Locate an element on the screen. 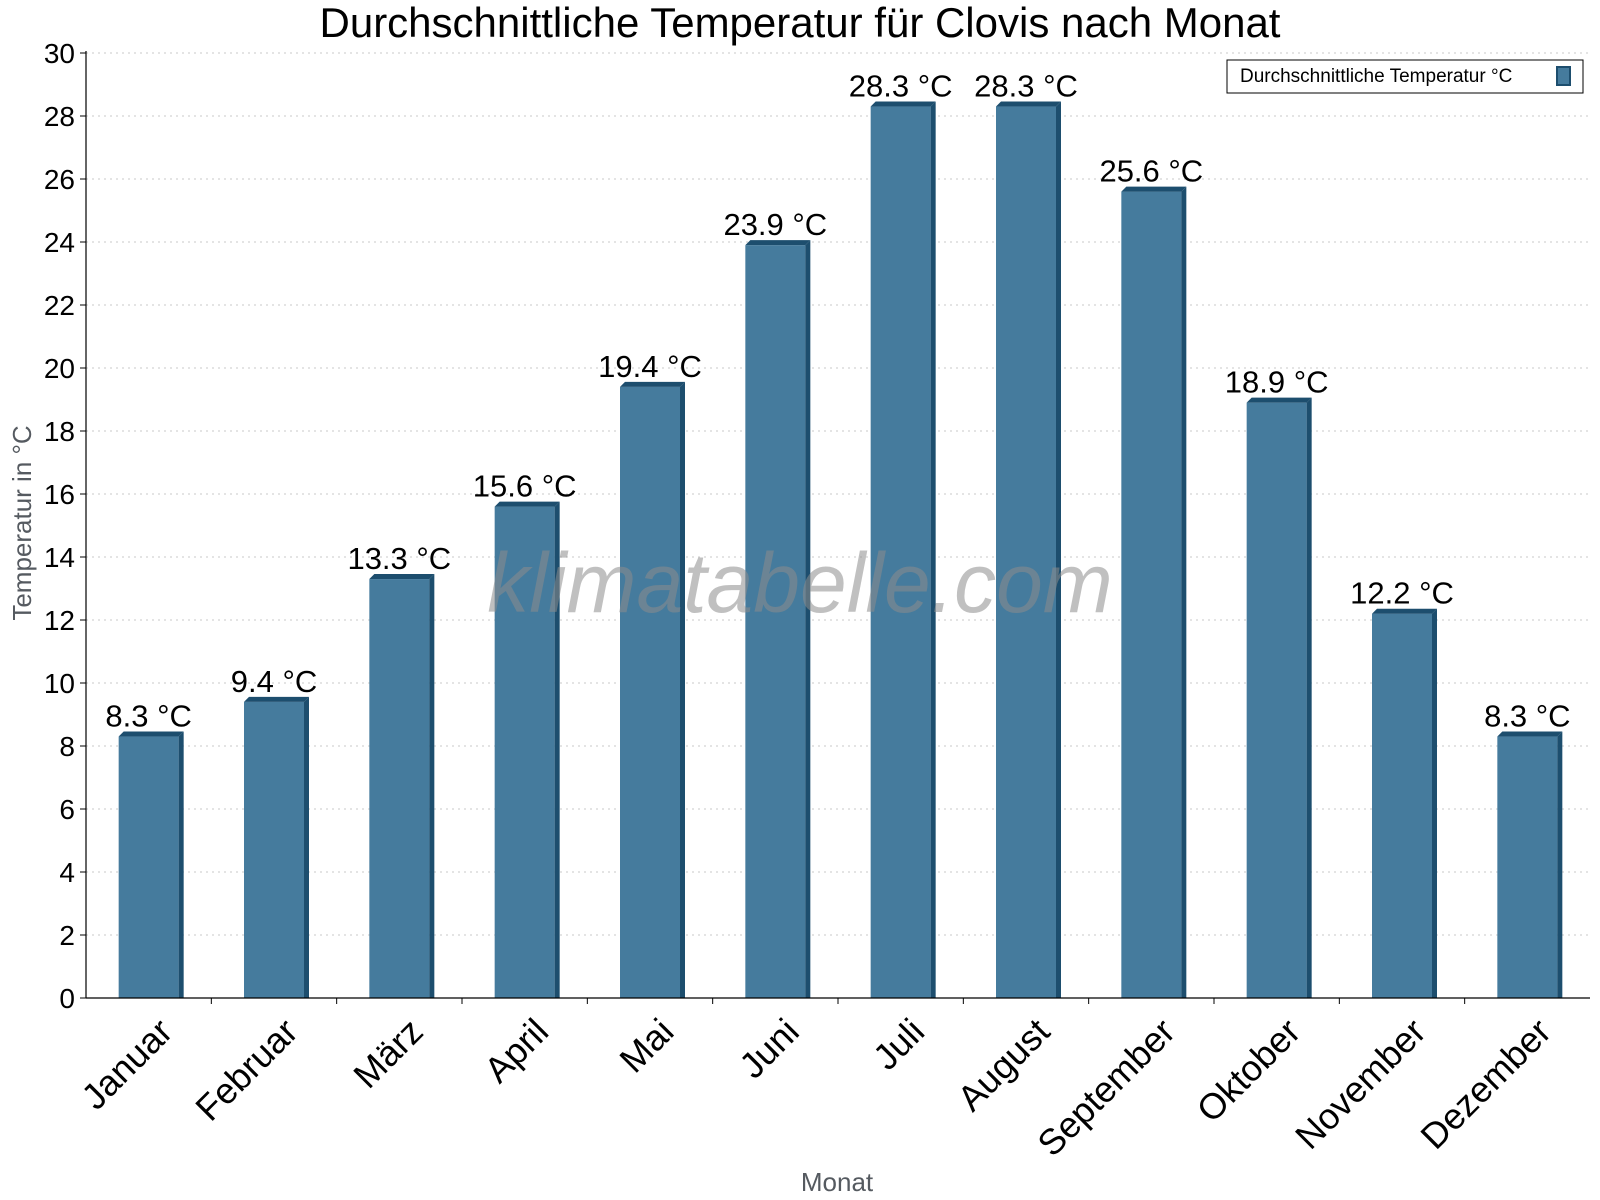 This screenshot has height=1200, width=1600. watermark: klimatabelle.com is located at coordinates (800, 583).